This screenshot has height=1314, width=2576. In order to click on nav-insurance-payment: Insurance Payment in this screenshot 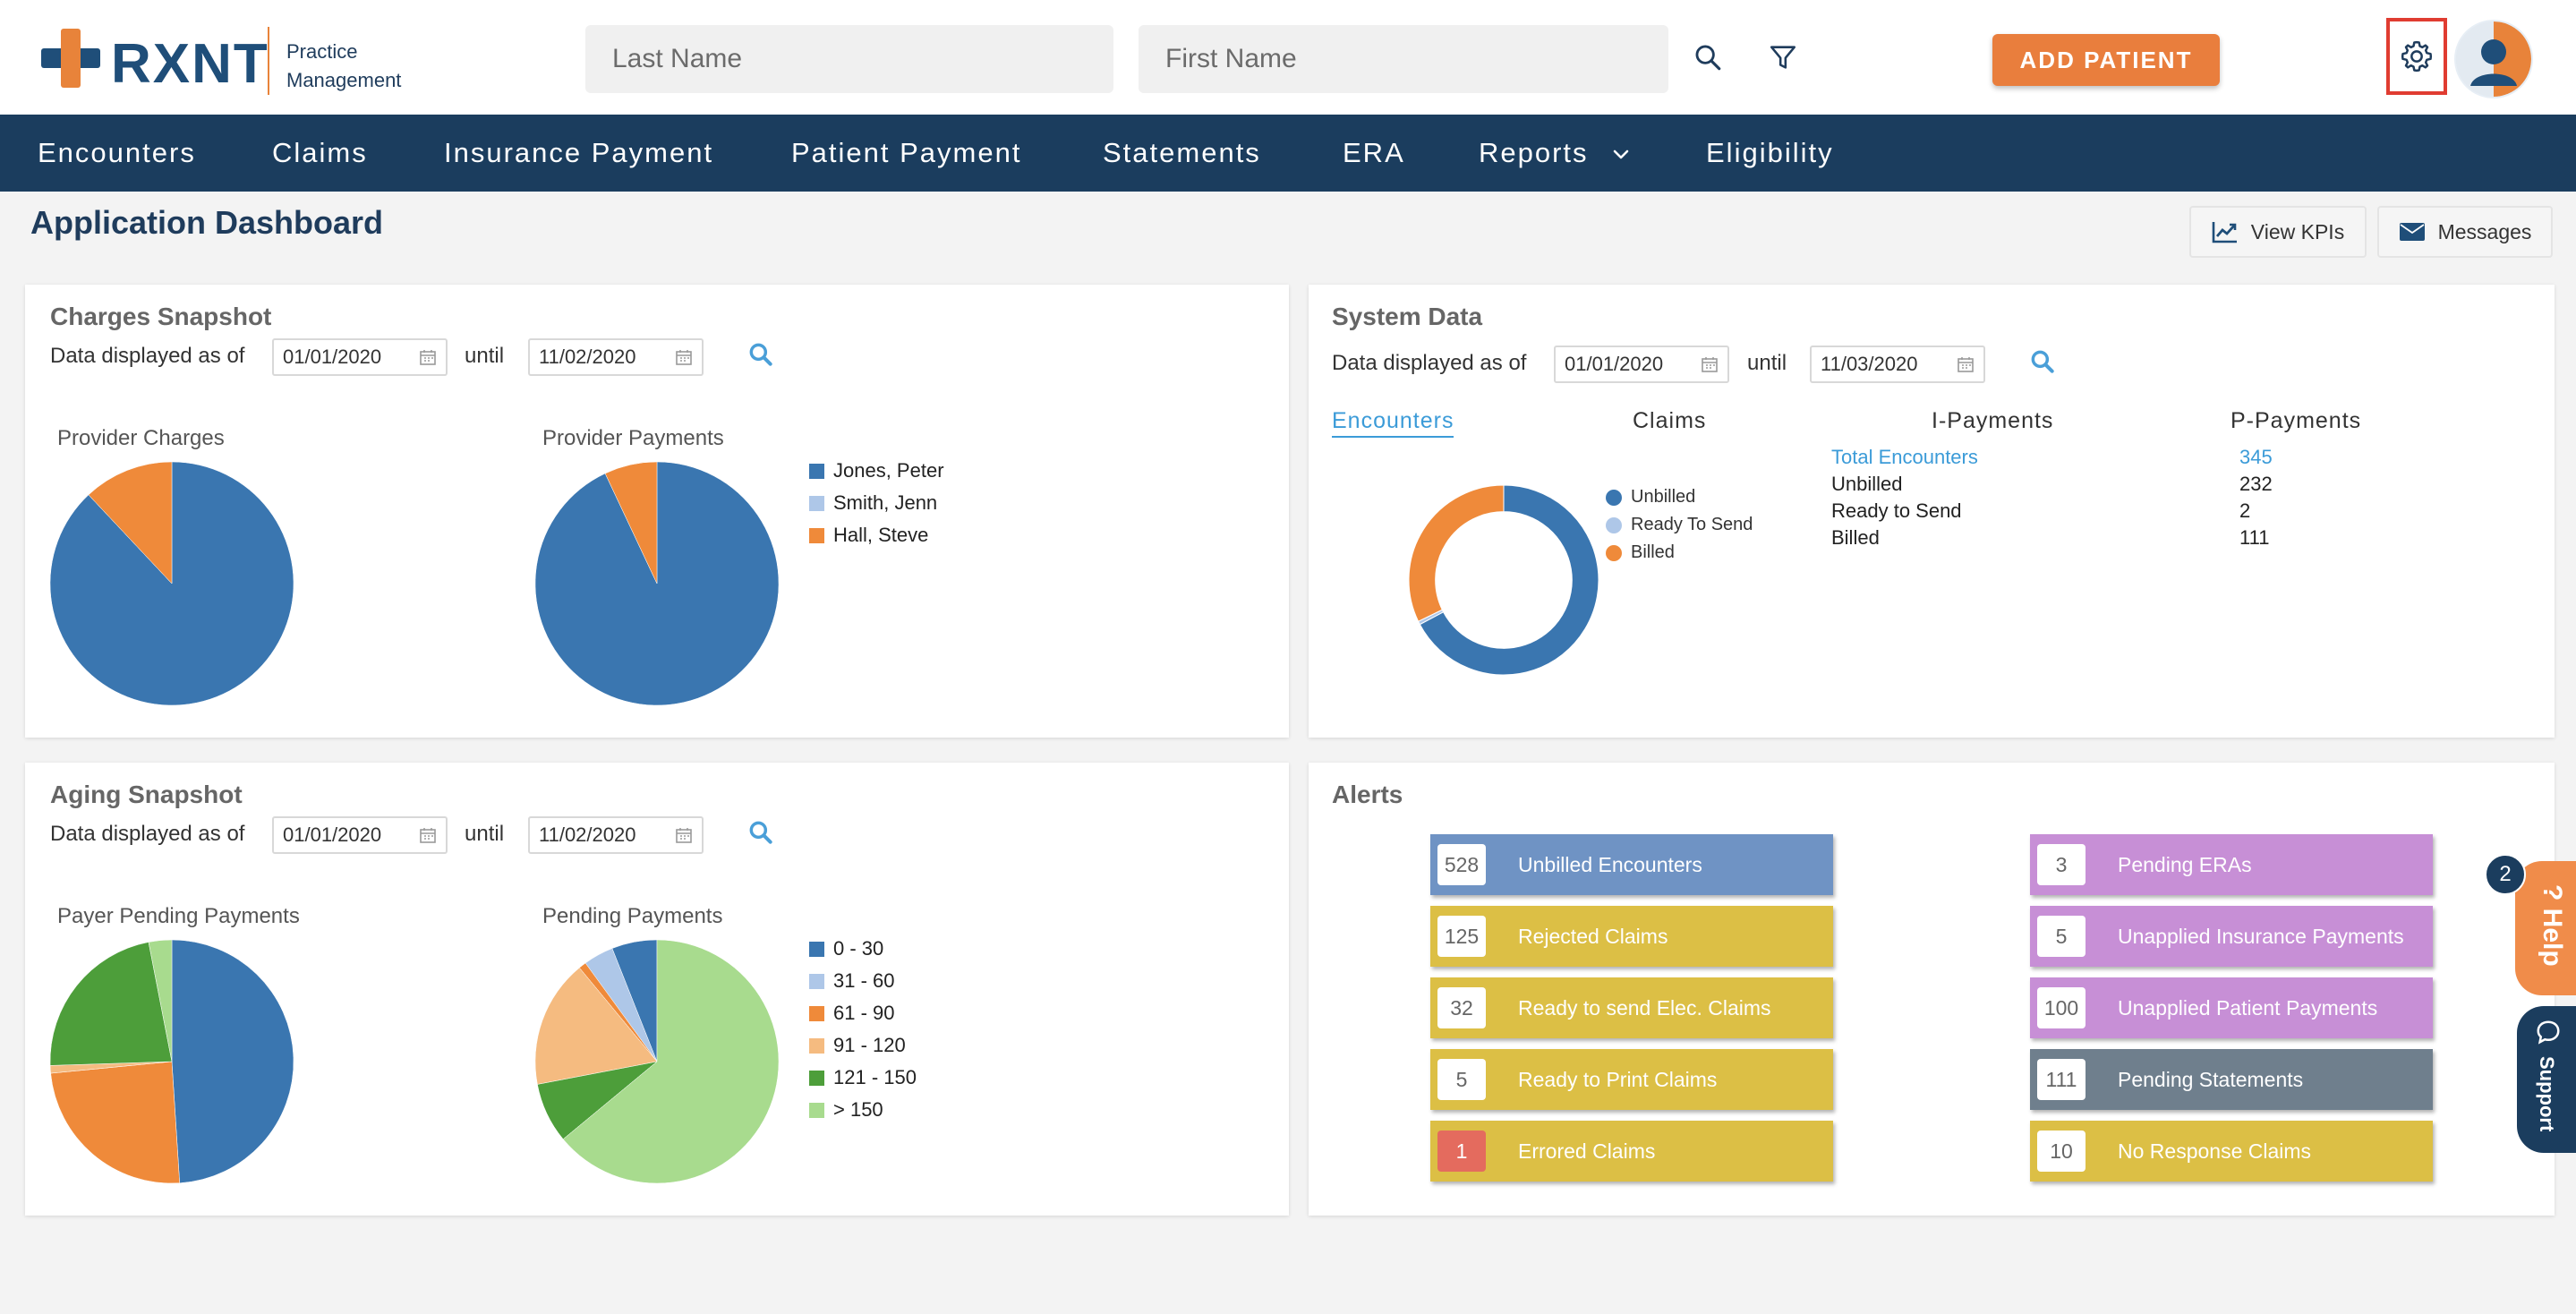, I will do `click(579, 152)`.